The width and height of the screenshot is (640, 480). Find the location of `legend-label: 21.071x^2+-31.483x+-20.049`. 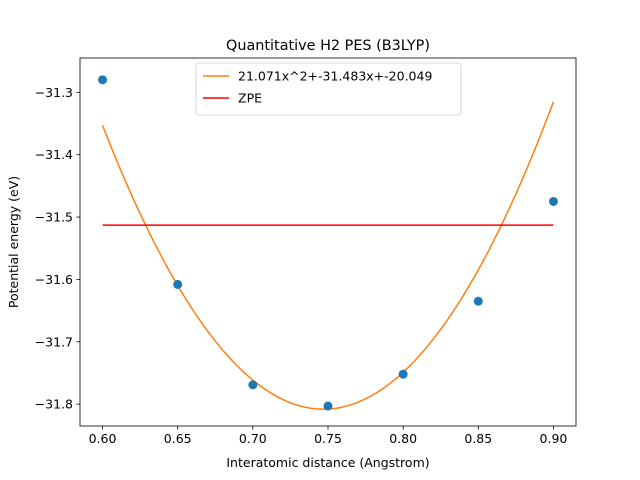

legend-label: 21.071x^2+-31.483x+-20.049 is located at coordinates (335, 76).